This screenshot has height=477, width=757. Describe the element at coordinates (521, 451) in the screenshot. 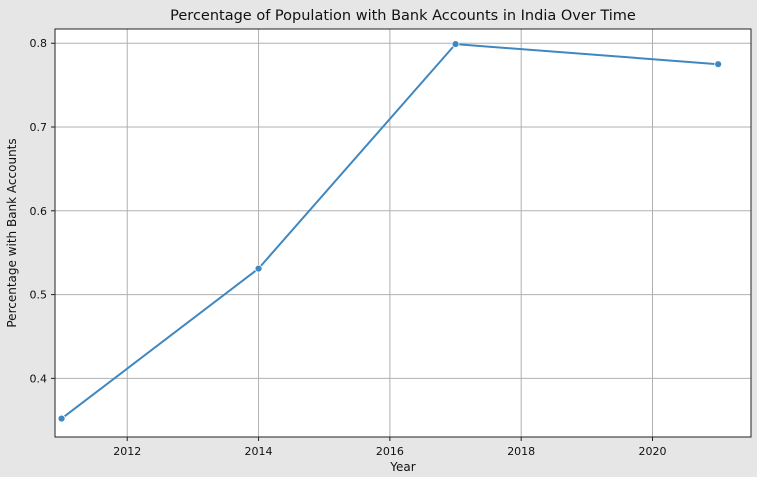

I see `x-tick-label: 2018` at that location.